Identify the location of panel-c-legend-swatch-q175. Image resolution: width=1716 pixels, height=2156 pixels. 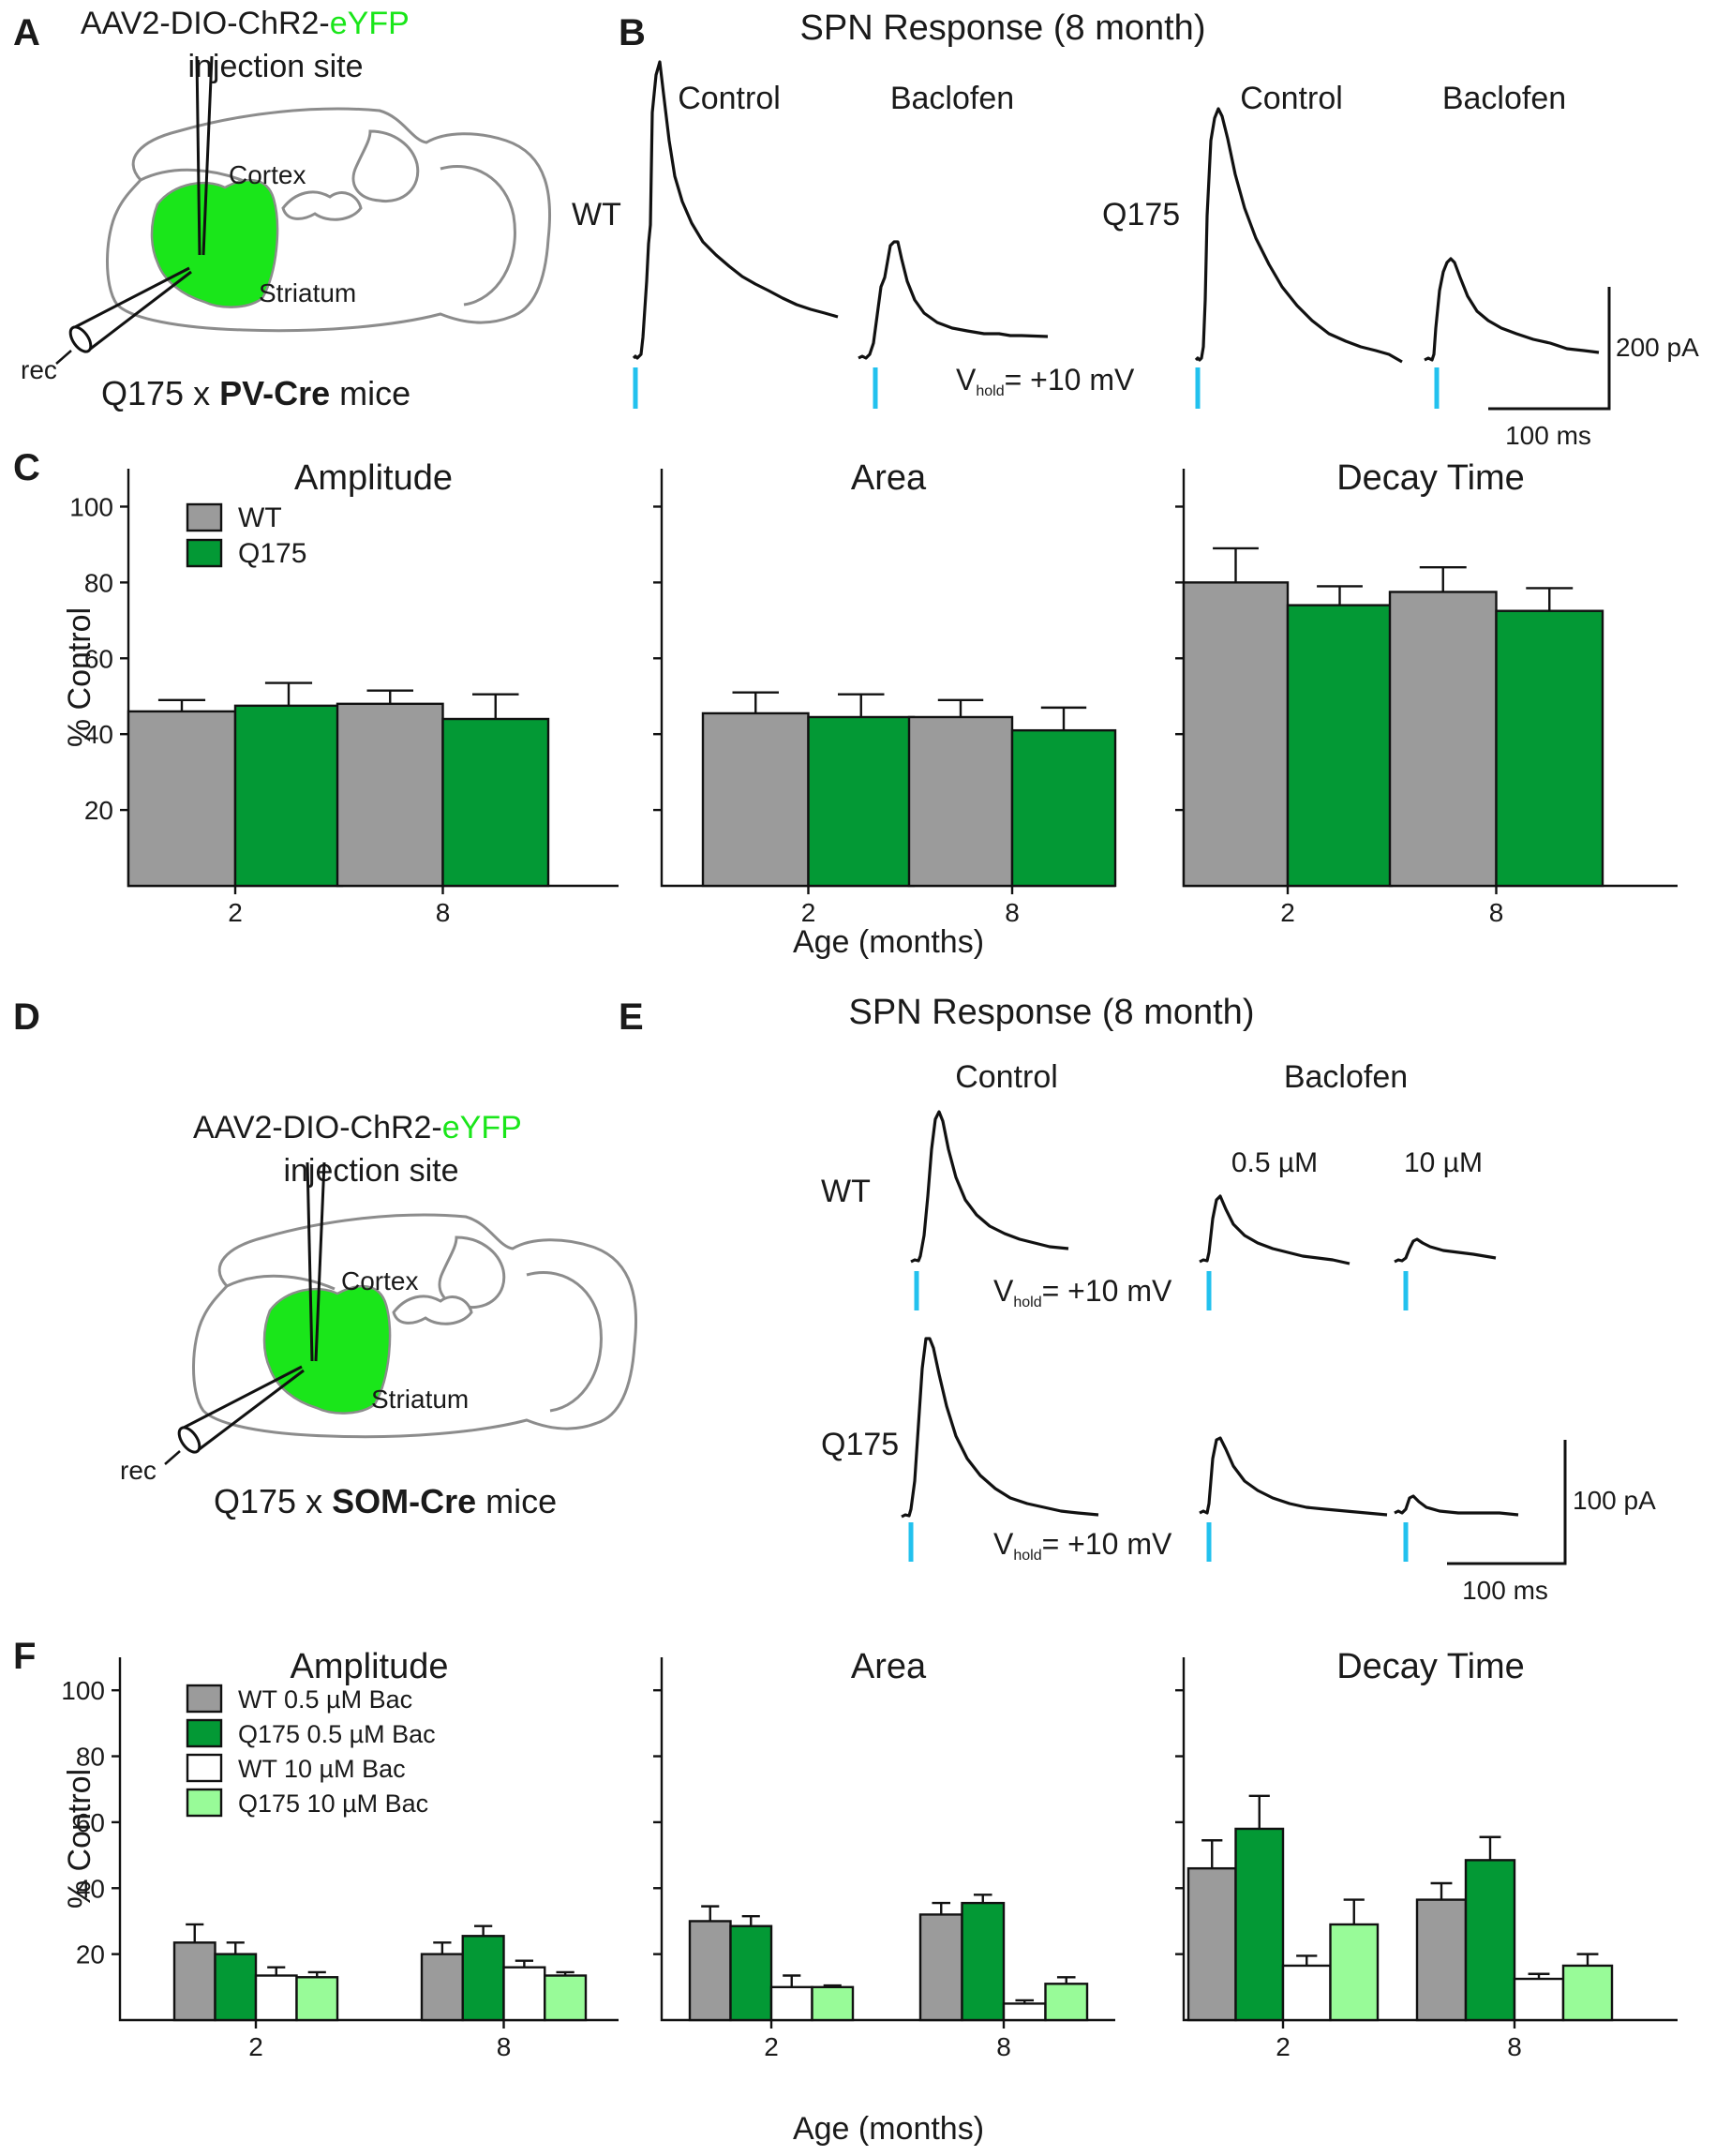
(204, 553).